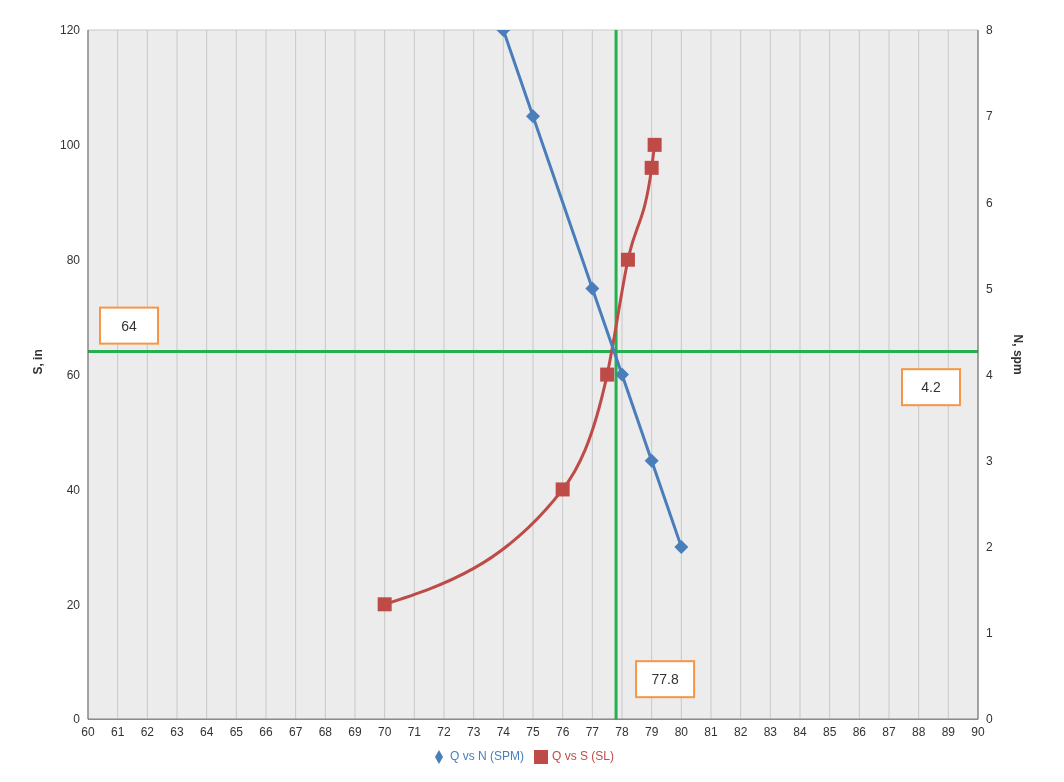 The width and height of the screenshot is (1064, 782). I want to click on y2-tick-label: 7, so click(989, 116).